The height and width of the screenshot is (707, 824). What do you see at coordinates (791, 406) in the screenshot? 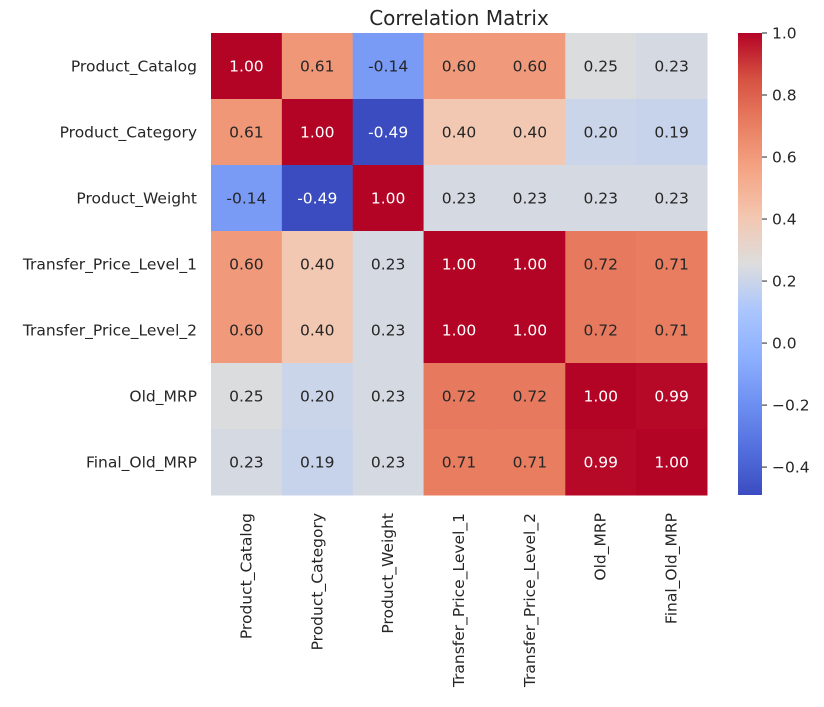
I see `colorbar-tick-label: −0.2` at bounding box center [791, 406].